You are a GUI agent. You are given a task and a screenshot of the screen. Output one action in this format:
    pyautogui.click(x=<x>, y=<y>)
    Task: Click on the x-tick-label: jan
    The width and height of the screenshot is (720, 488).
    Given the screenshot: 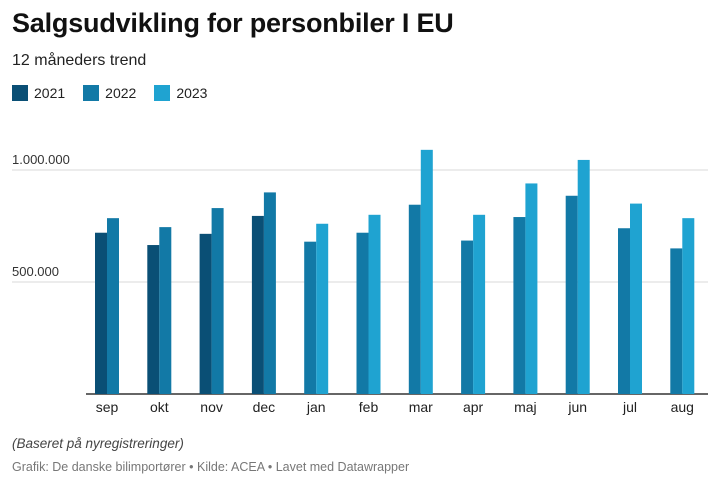 What is the action you would take?
    pyautogui.click(x=316, y=407)
    